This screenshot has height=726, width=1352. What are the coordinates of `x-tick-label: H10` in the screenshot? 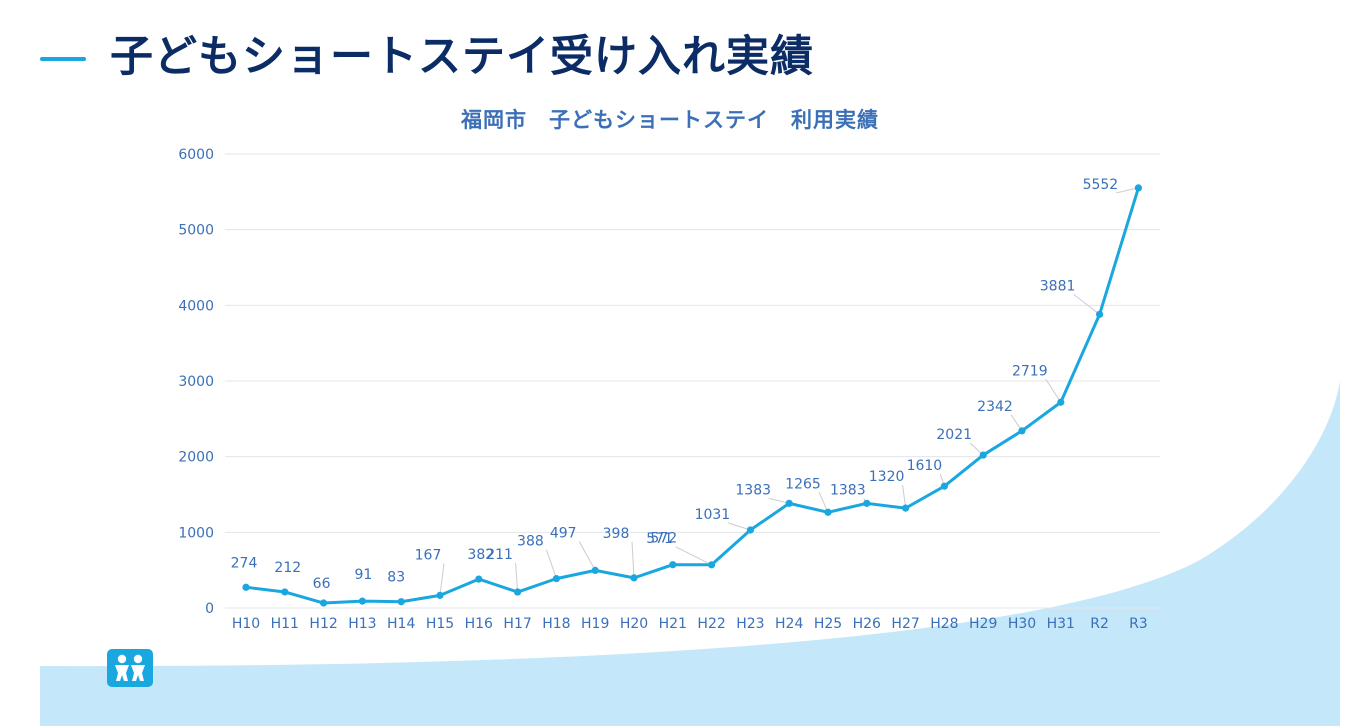 It's located at (246, 624).